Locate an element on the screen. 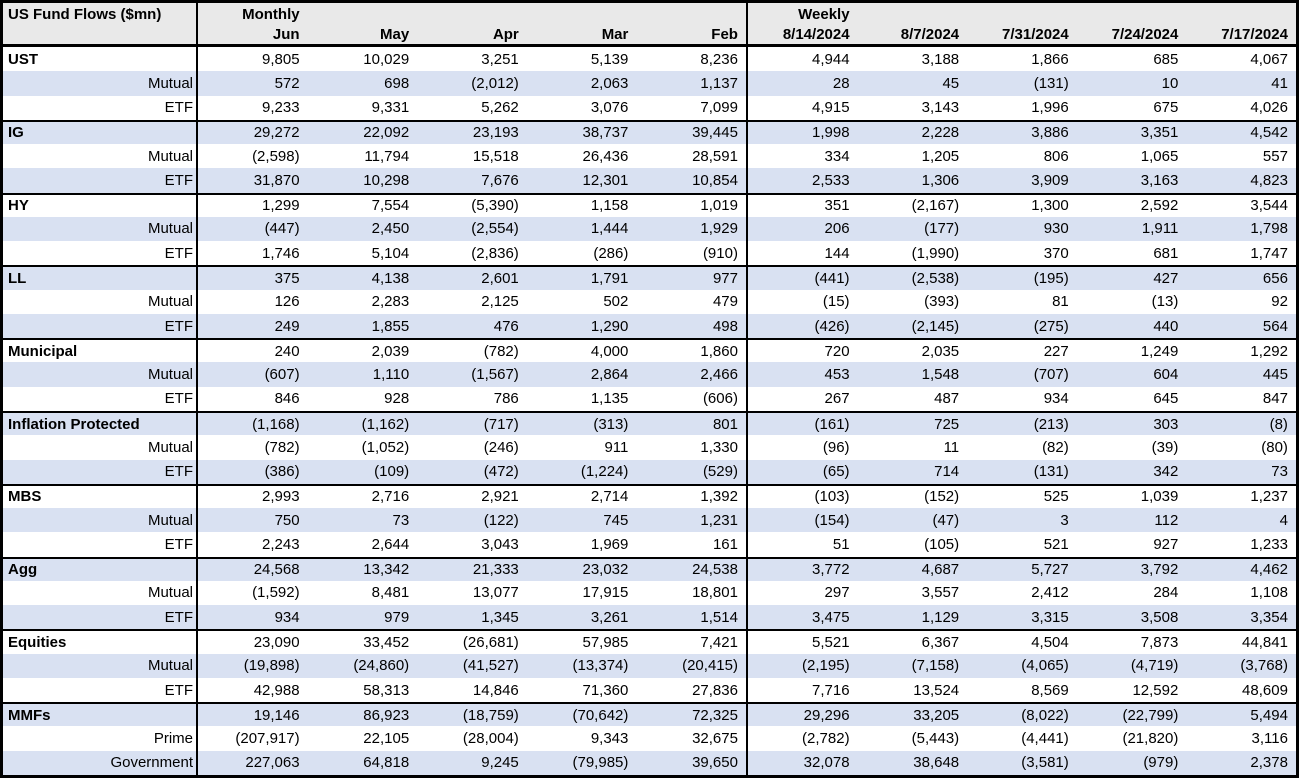  monthly-value-cell: 18,801 is located at coordinates (715, 593).